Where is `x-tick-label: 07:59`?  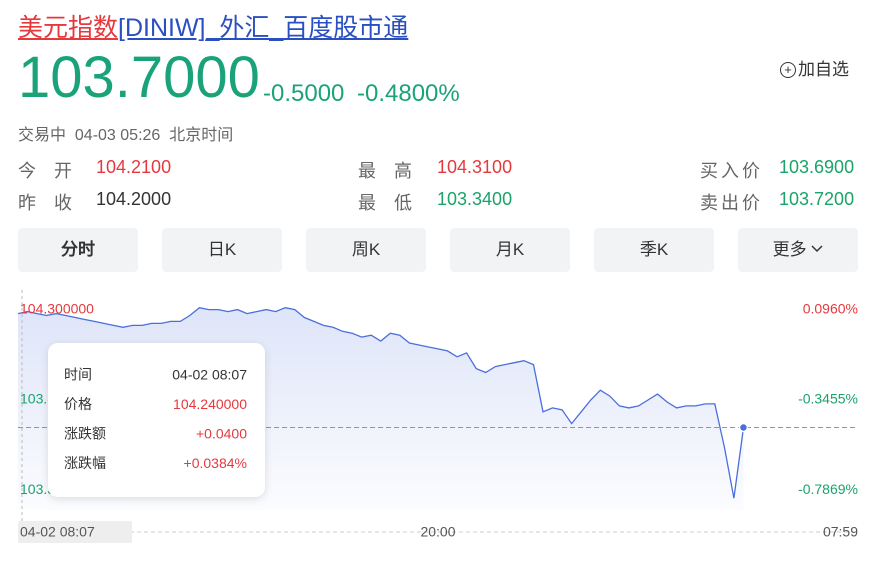 x-tick-label: 07:59 is located at coordinates (840, 532).